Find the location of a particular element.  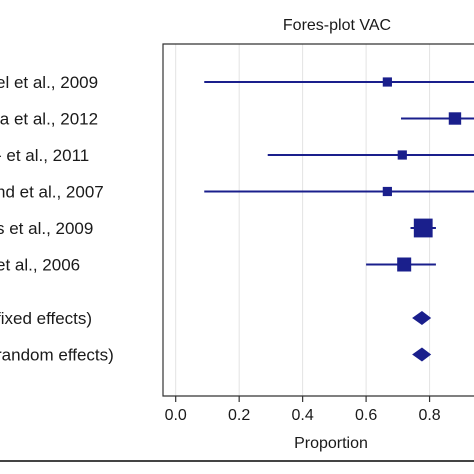

x-tick-label: 0.6 is located at coordinates (366, 415).